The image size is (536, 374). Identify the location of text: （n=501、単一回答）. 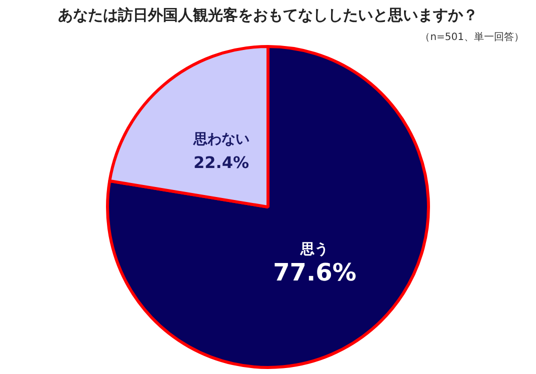
(472, 37).